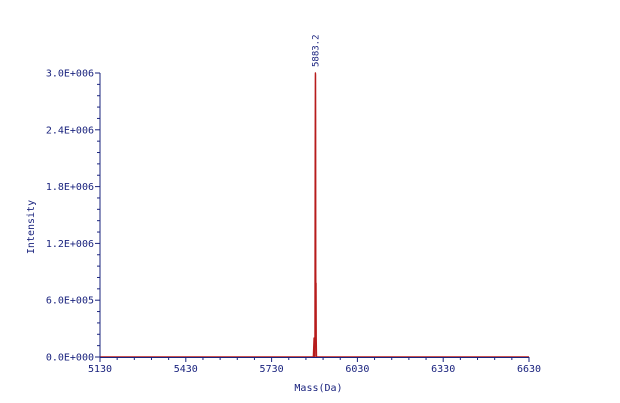 This screenshot has height=403, width=620. What do you see at coordinates (186, 369) in the screenshot?
I see `x-tick-label: 5430` at bounding box center [186, 369].